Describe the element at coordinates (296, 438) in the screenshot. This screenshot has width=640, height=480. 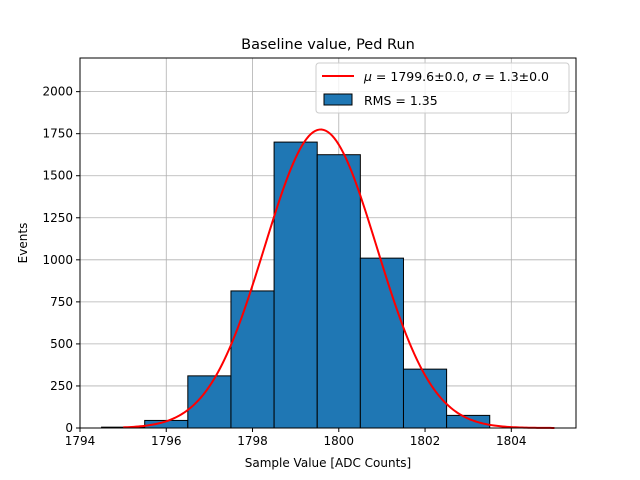
I see `x-axis-ticks: 1794 1796 1798 1800 1802 1804` at that location.